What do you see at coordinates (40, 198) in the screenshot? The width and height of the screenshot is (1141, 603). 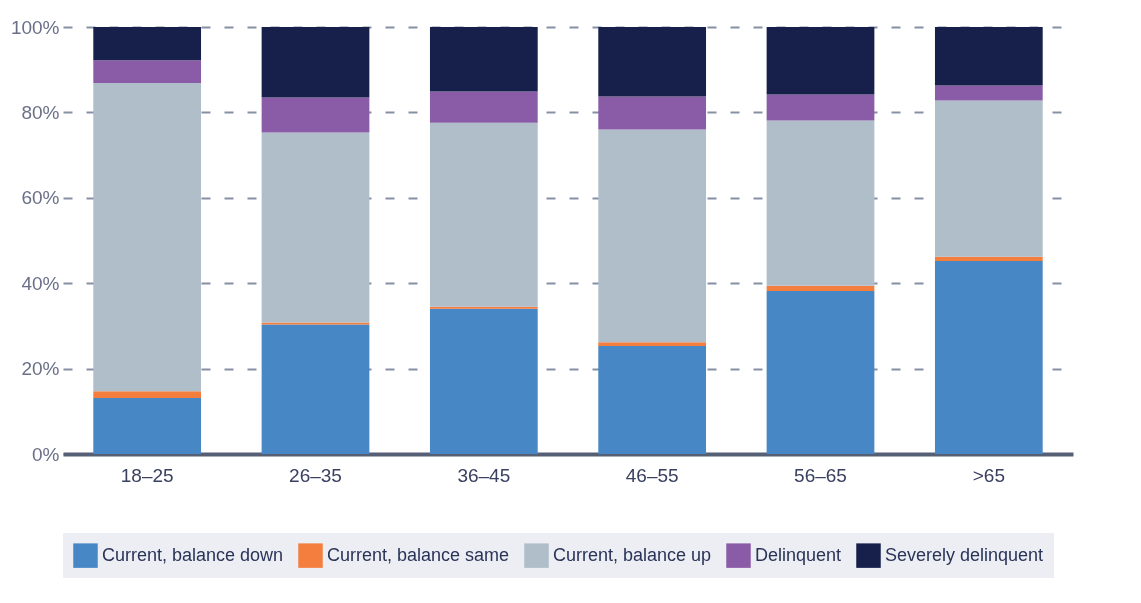 I see `y-tick-label: 60%` at bounding box center [40, 198].